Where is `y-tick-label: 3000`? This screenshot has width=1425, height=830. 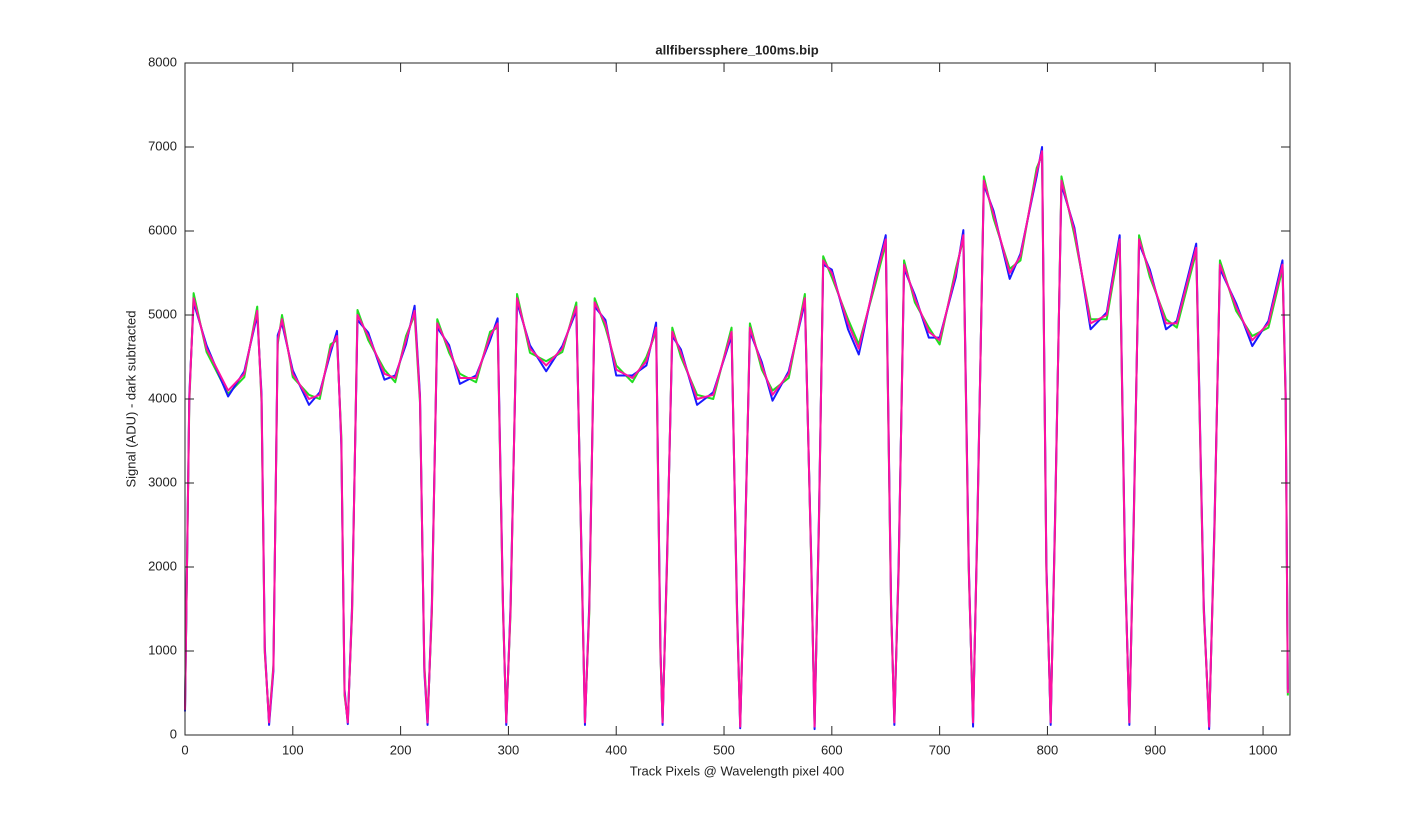 y-tick-label: 3000 is located at coordinates (162, 481).